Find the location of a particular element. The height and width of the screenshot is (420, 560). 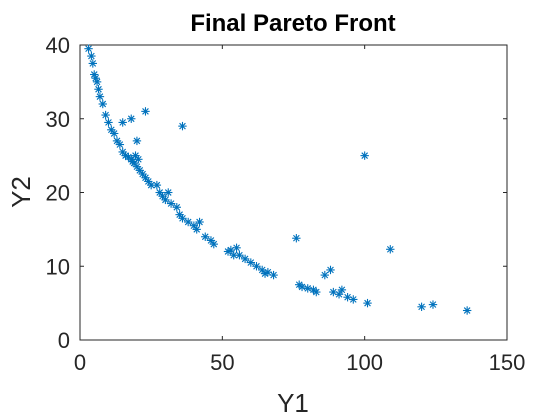

y-tick-label: 10 is located at coordinates (58, 266).